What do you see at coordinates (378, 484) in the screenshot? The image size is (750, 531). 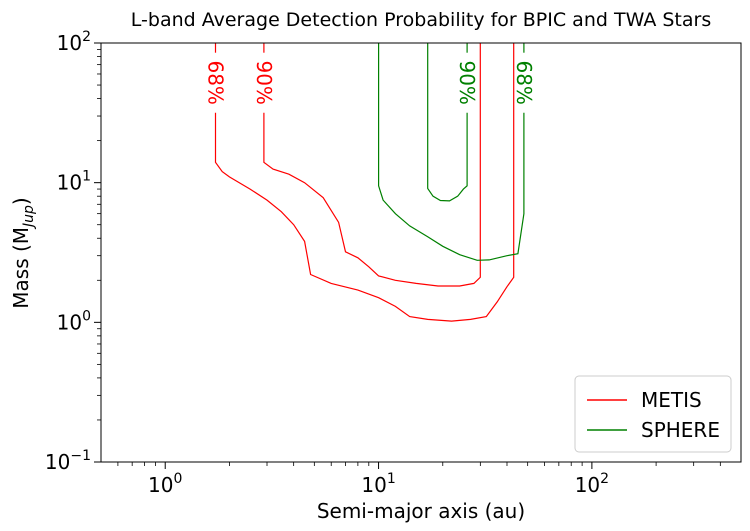 I see `x-tick-label: 10¹` at bounding box center [378, 484].